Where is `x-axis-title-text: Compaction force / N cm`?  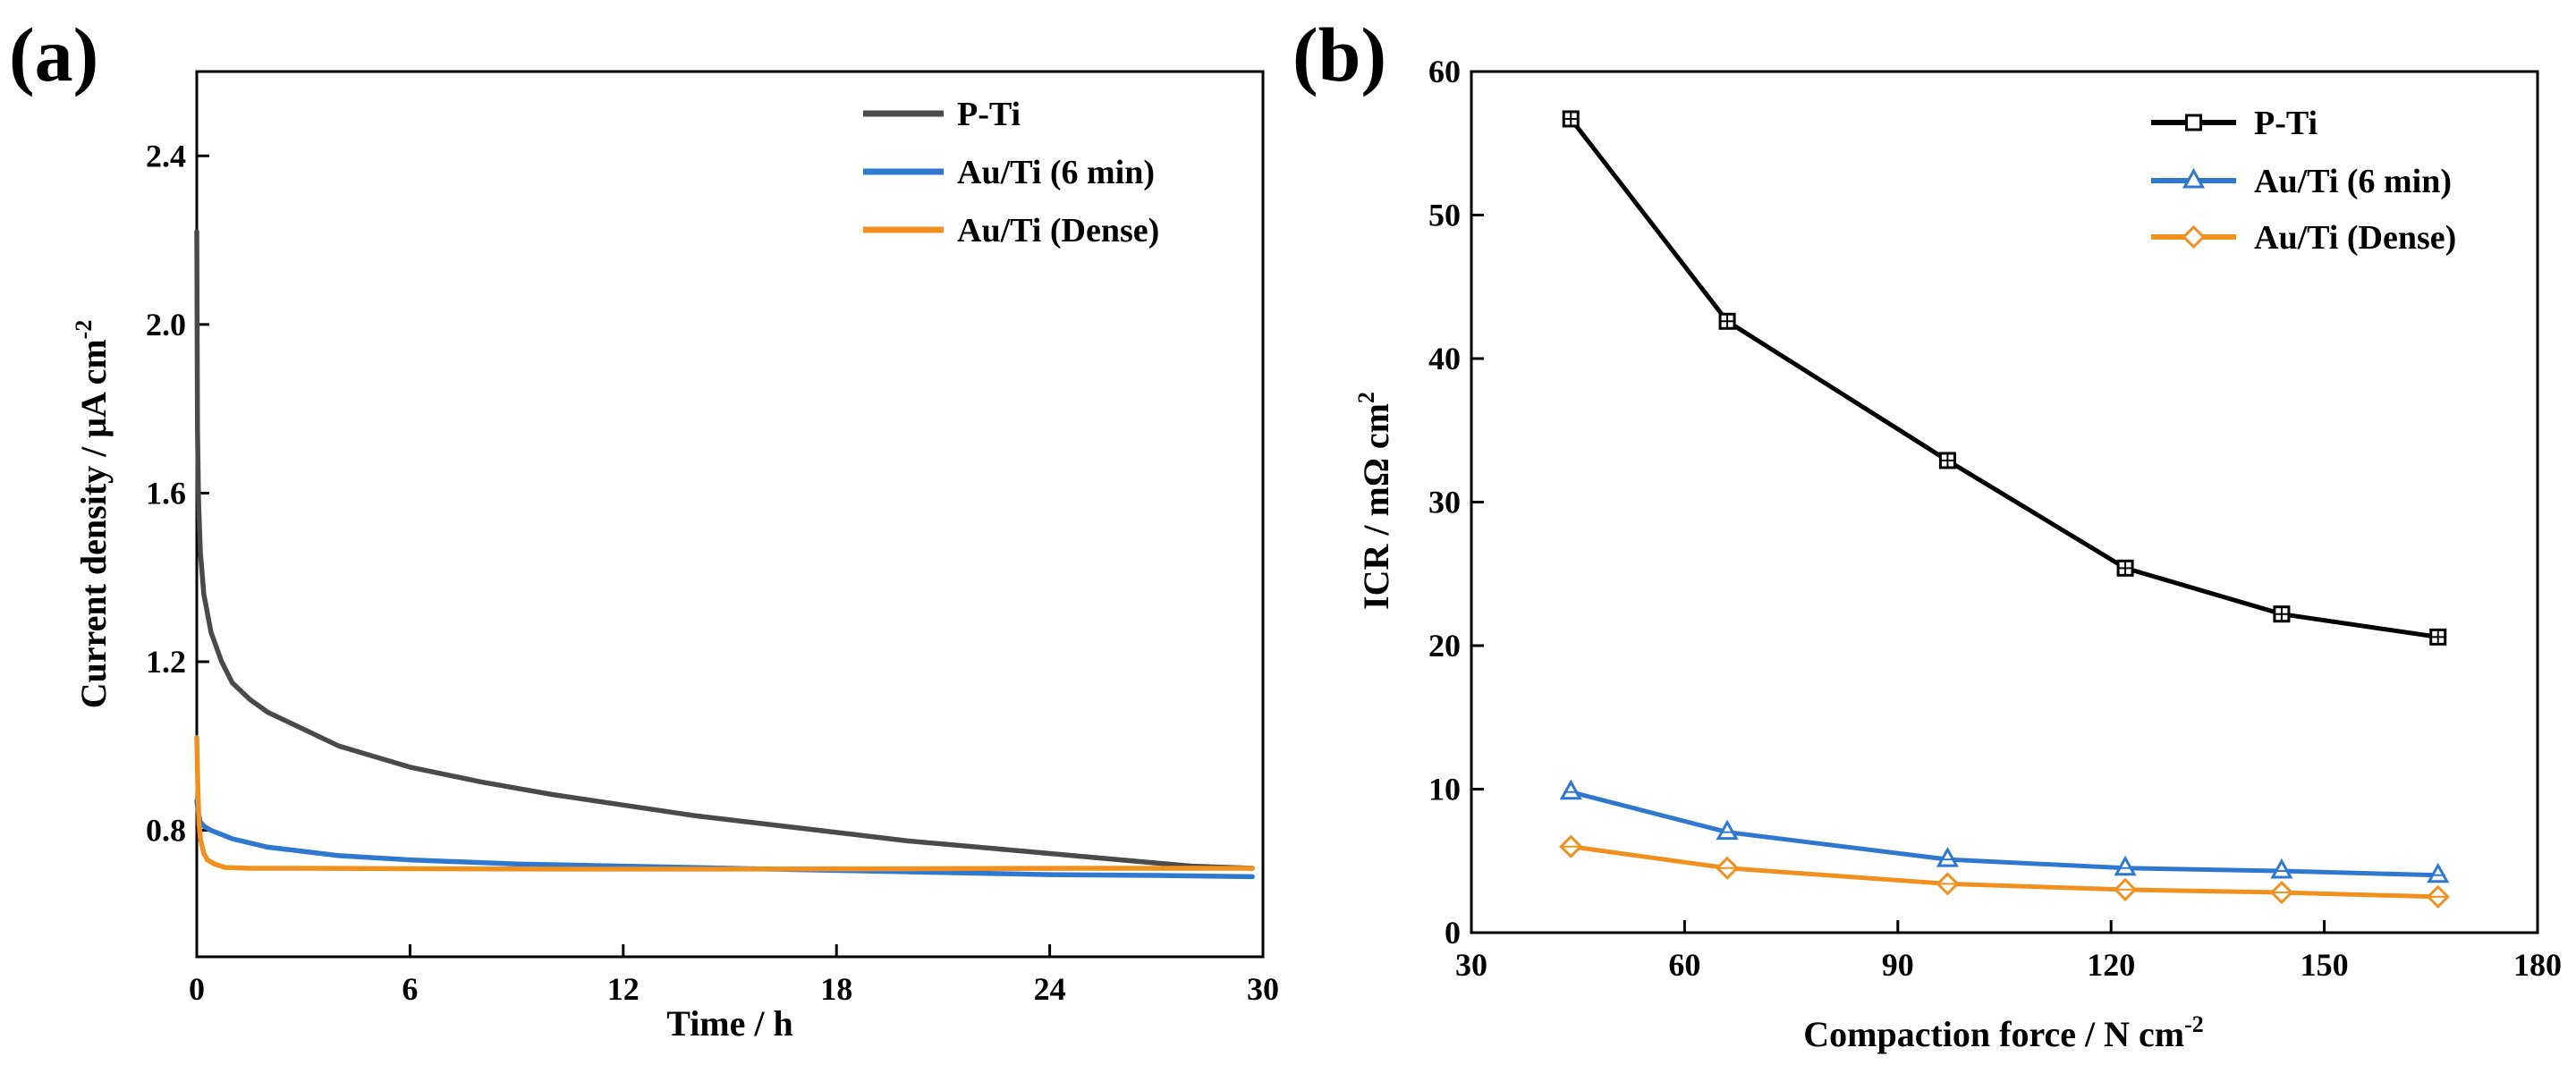 x-axis-title-text: Compaction force / N cm is located at coordinates (1993, 1034).